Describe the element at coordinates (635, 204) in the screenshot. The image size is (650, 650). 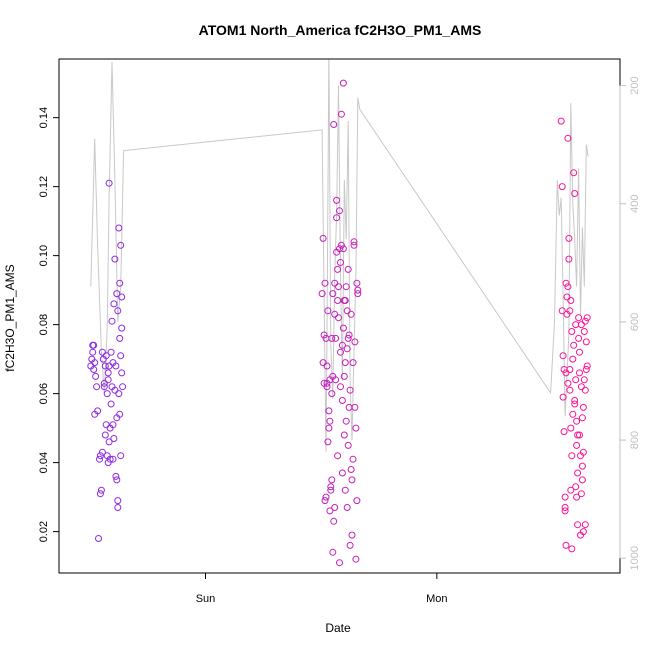
I see `y2-tick-label: 400` at that location.